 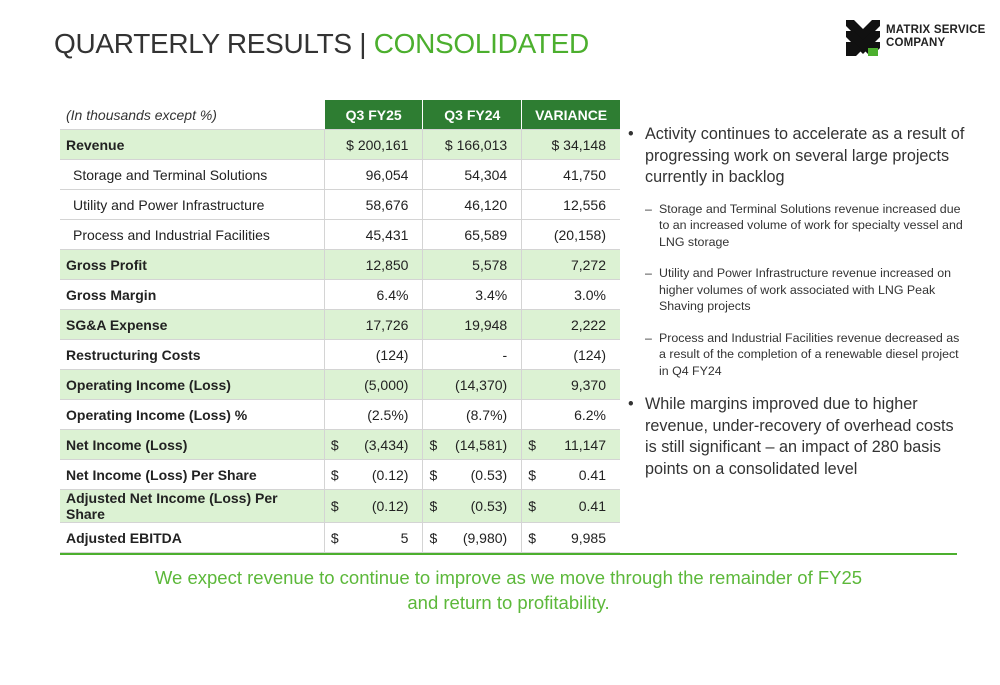 I want to click on company-logo: MATRIX SERVICE COMPANY, so click(x=916, y=38).